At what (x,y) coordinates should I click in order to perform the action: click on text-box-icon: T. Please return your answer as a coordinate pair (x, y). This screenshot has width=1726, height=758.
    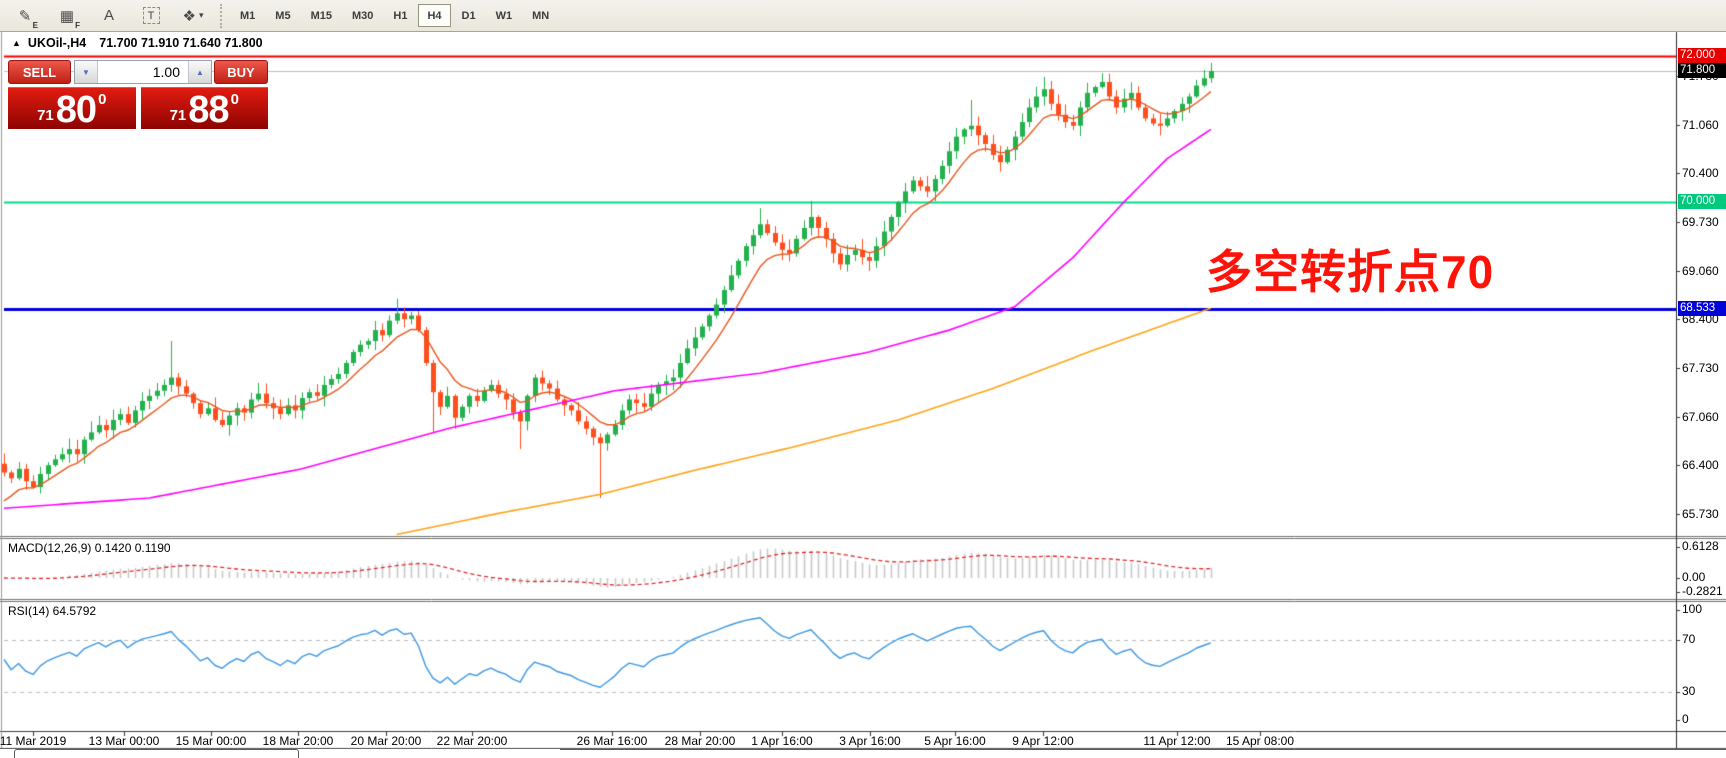
    Looking at the image, I should click on (151, 16).